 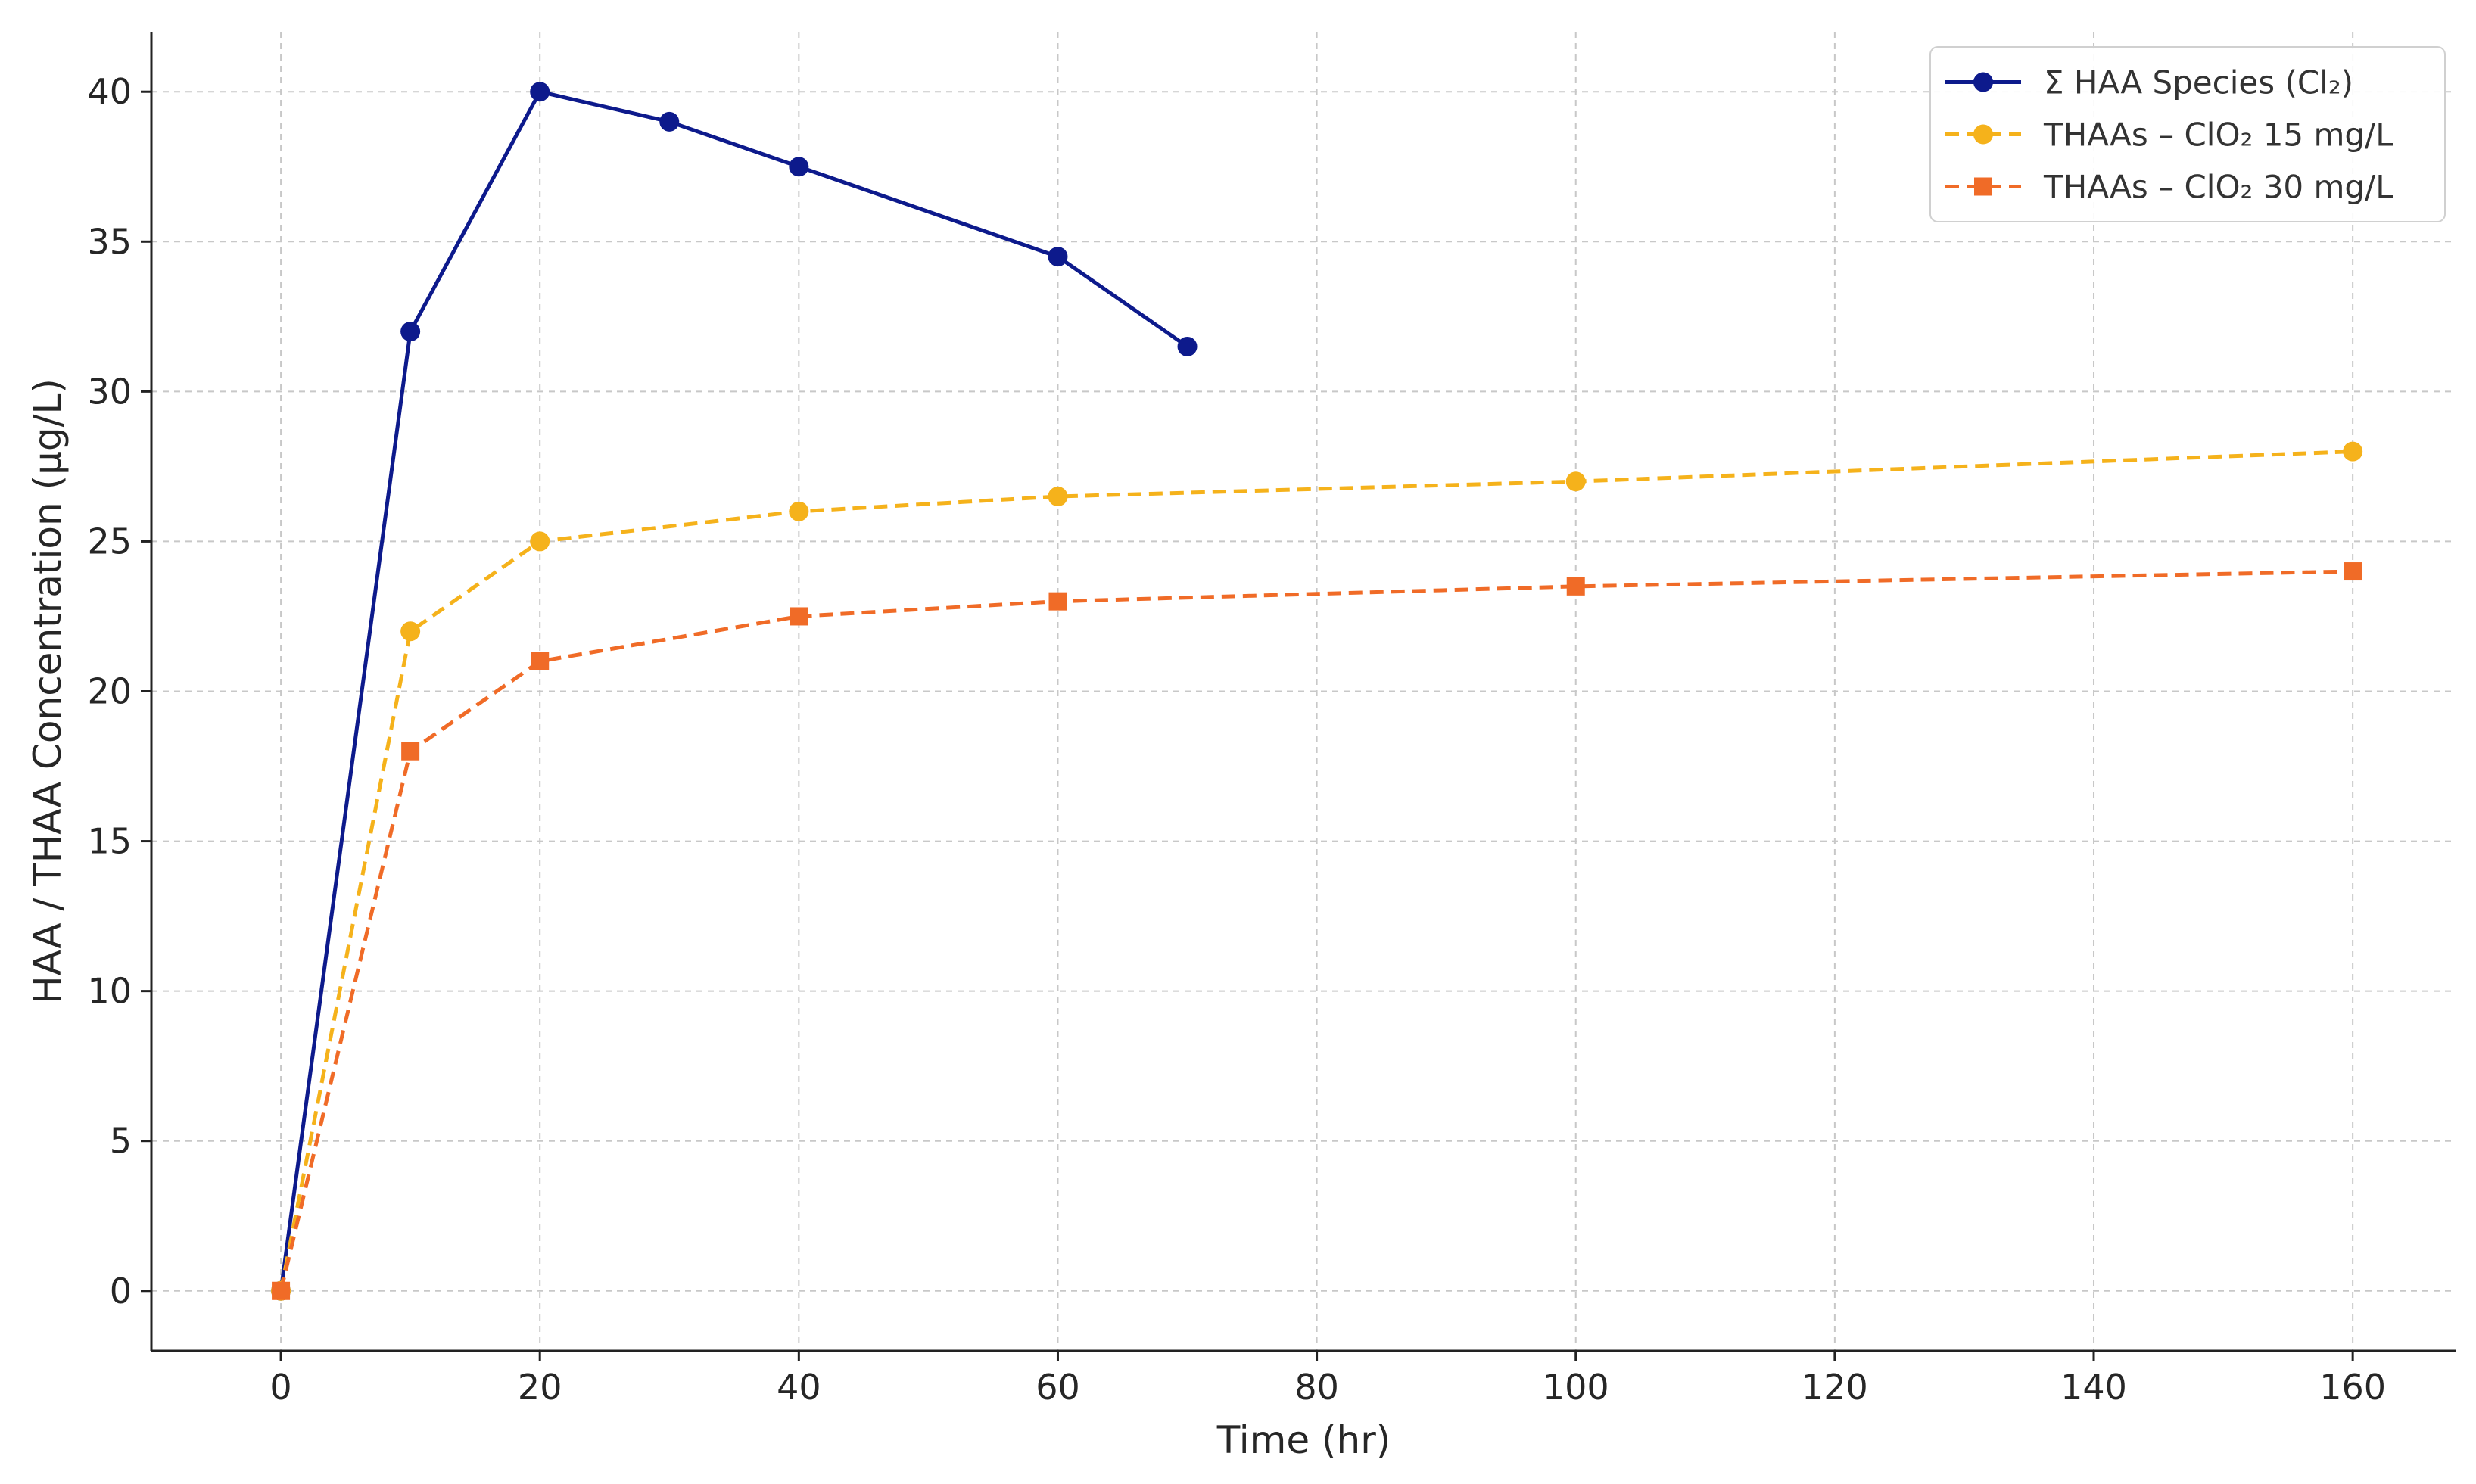 What do you see at coordinates (1058, 1387) in the screenshot?
I see `x-tick-label: 60` at bounding box center [1058, 1387].